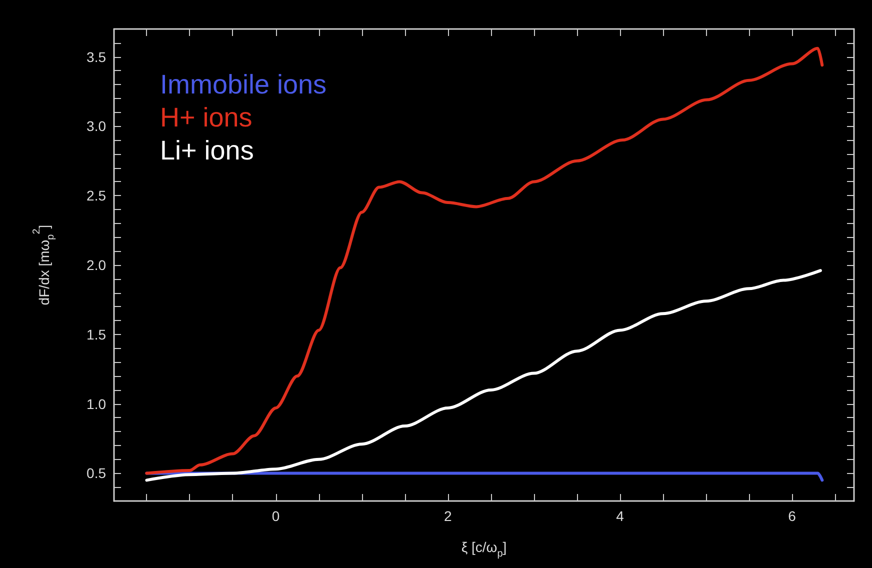 Image resolution: width=872 pixels, height=568 pixels. Describe the element at coordinates (96, 126) in the screenshot. I see `y-tick-label: 3.0` at that location.